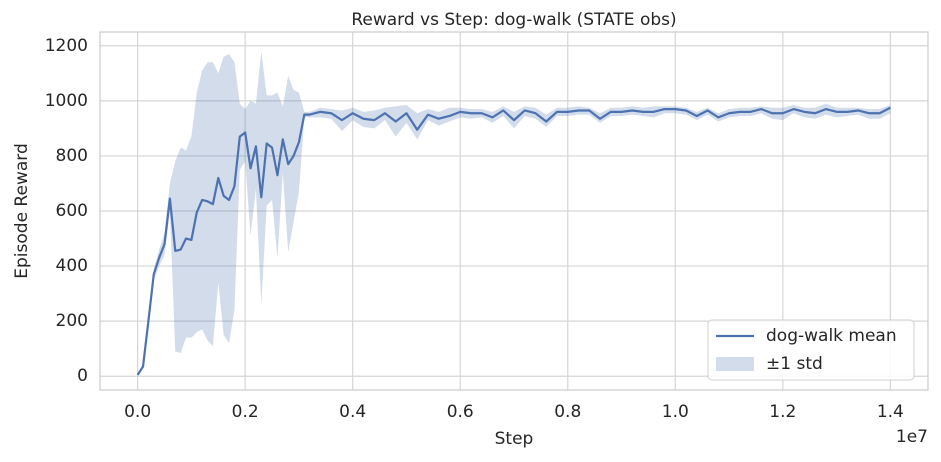 This screenshot has width=941, height=462. Describe the element at coordinates (66, 46) in the screenshot. I see `y-tick-label: 1200` at that location.